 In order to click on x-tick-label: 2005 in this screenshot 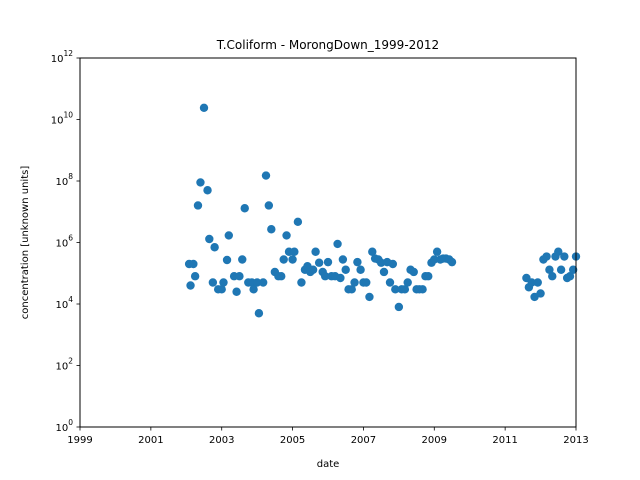, I will do `click(292, 440)`.